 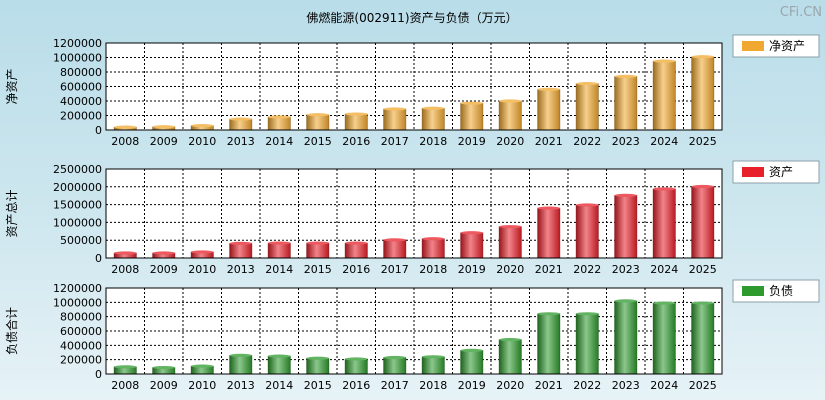 I want to click on watermark: CFi.CN, so click(x=801, y=12).